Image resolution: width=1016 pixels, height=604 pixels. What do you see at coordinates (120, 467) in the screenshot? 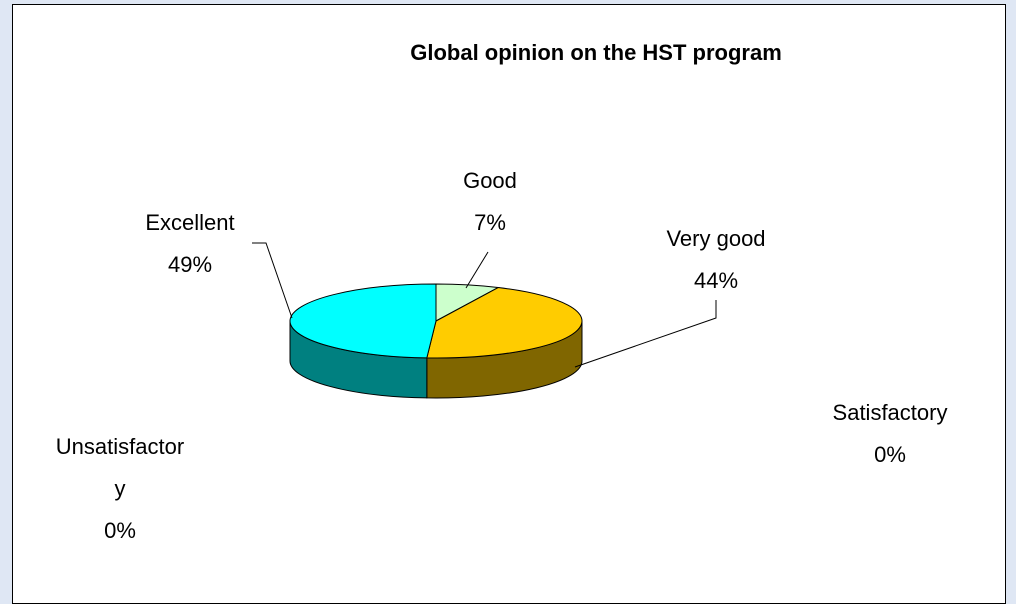
I see `slice-name: Unsatisfactory` at bounding box center [120, 467].